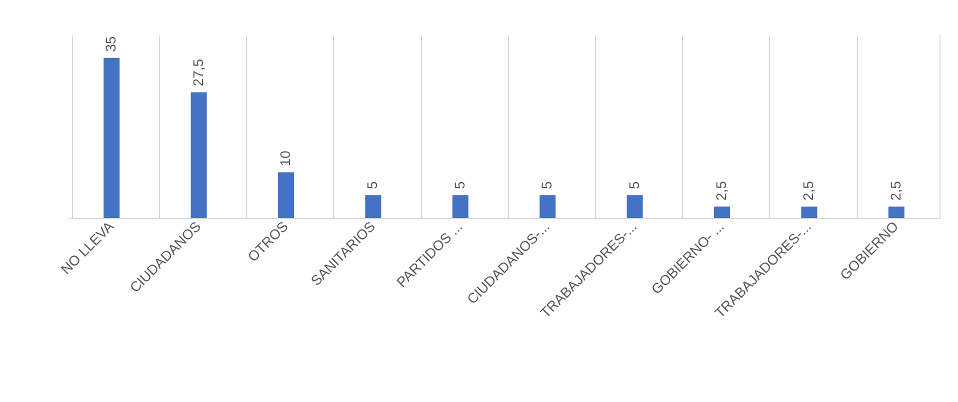 The image size is (958, 402). I want to click on data-label: 35, so click(110, 44).